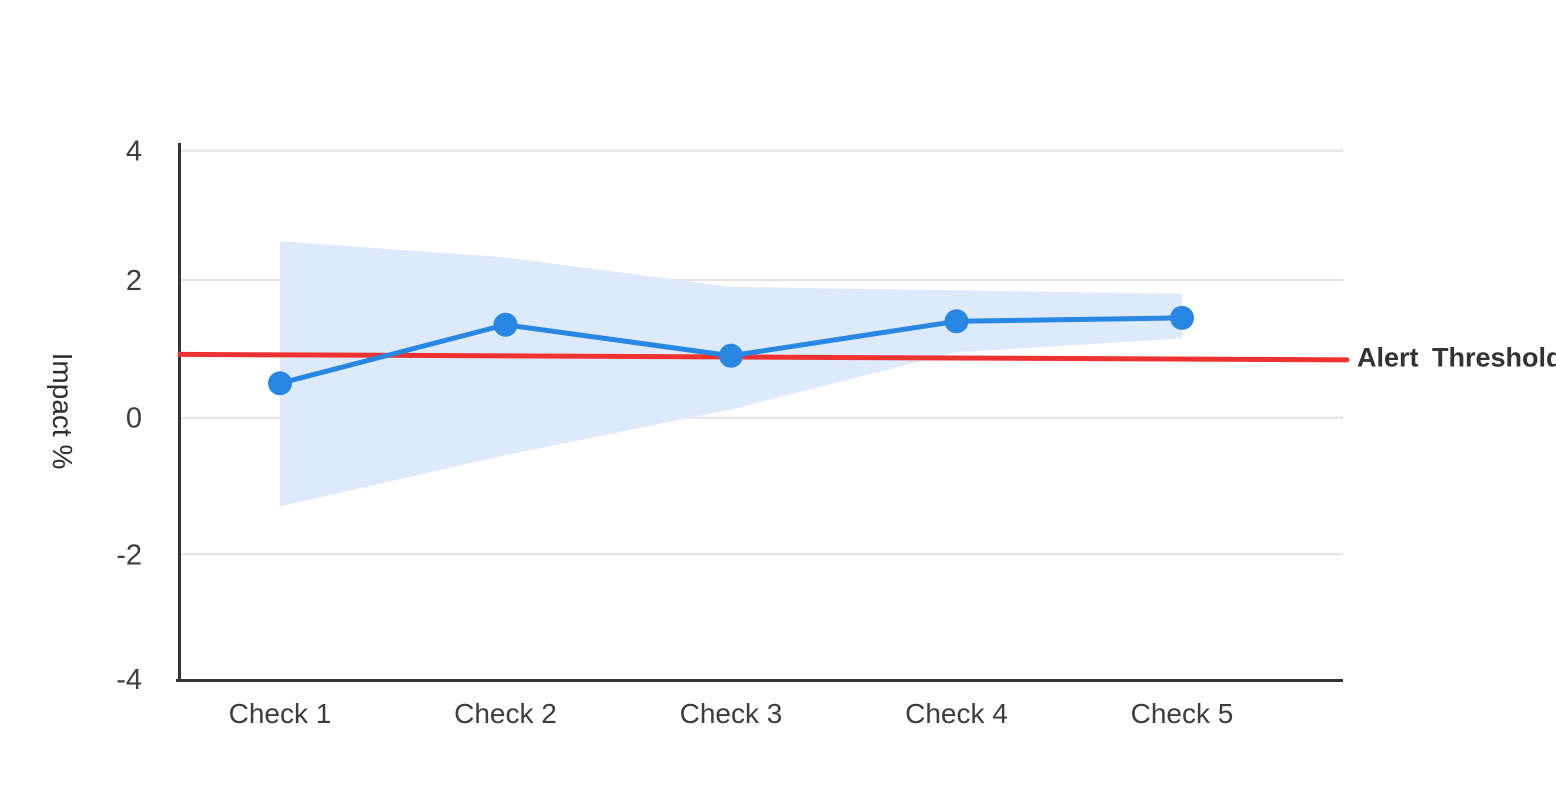 This screenshot has width=1556, height=808. I want to click on threshold-label: Alert Threshold, so click(1456, 357).